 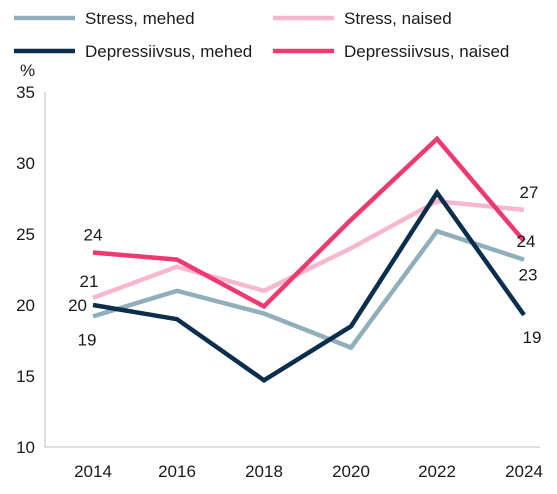 I want to click on data-label: 21, so click(x=89, y=281).